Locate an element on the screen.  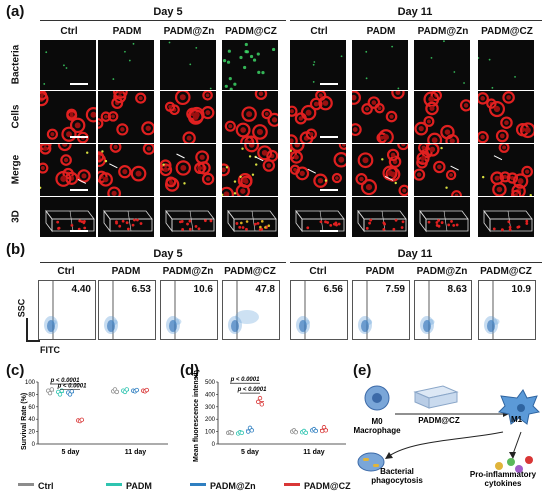
panel-b-day5-divider is located at coordinates (163, 262).